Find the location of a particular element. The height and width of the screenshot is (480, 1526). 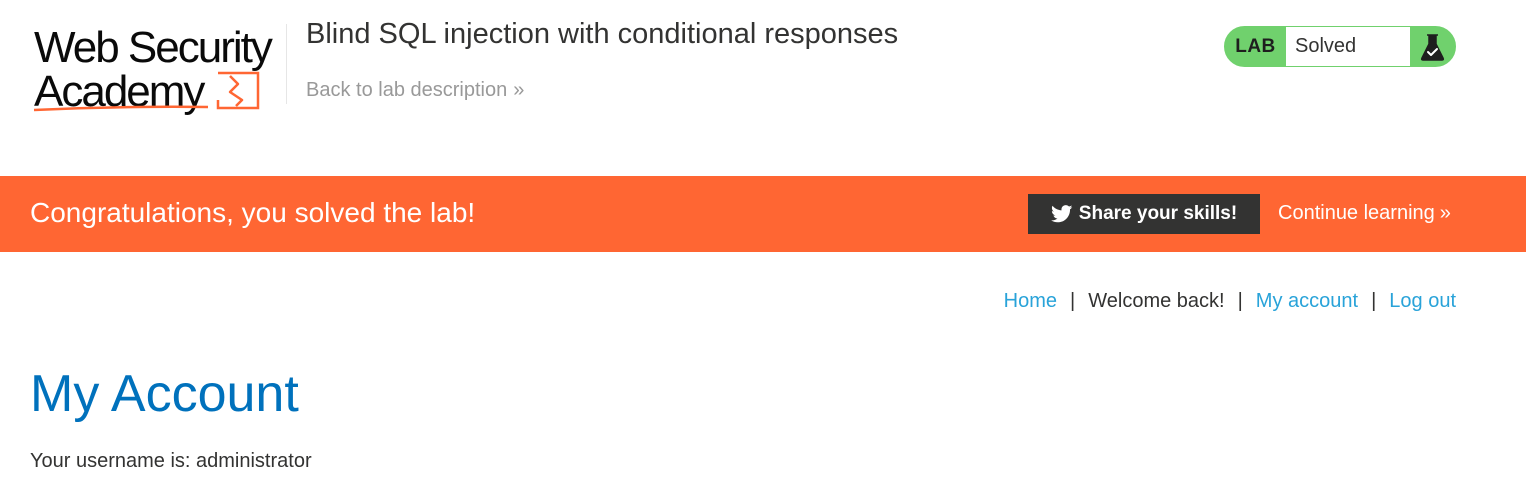

back-to-lab-description-link: Back to lab description» is located at coordinates (415, 90).